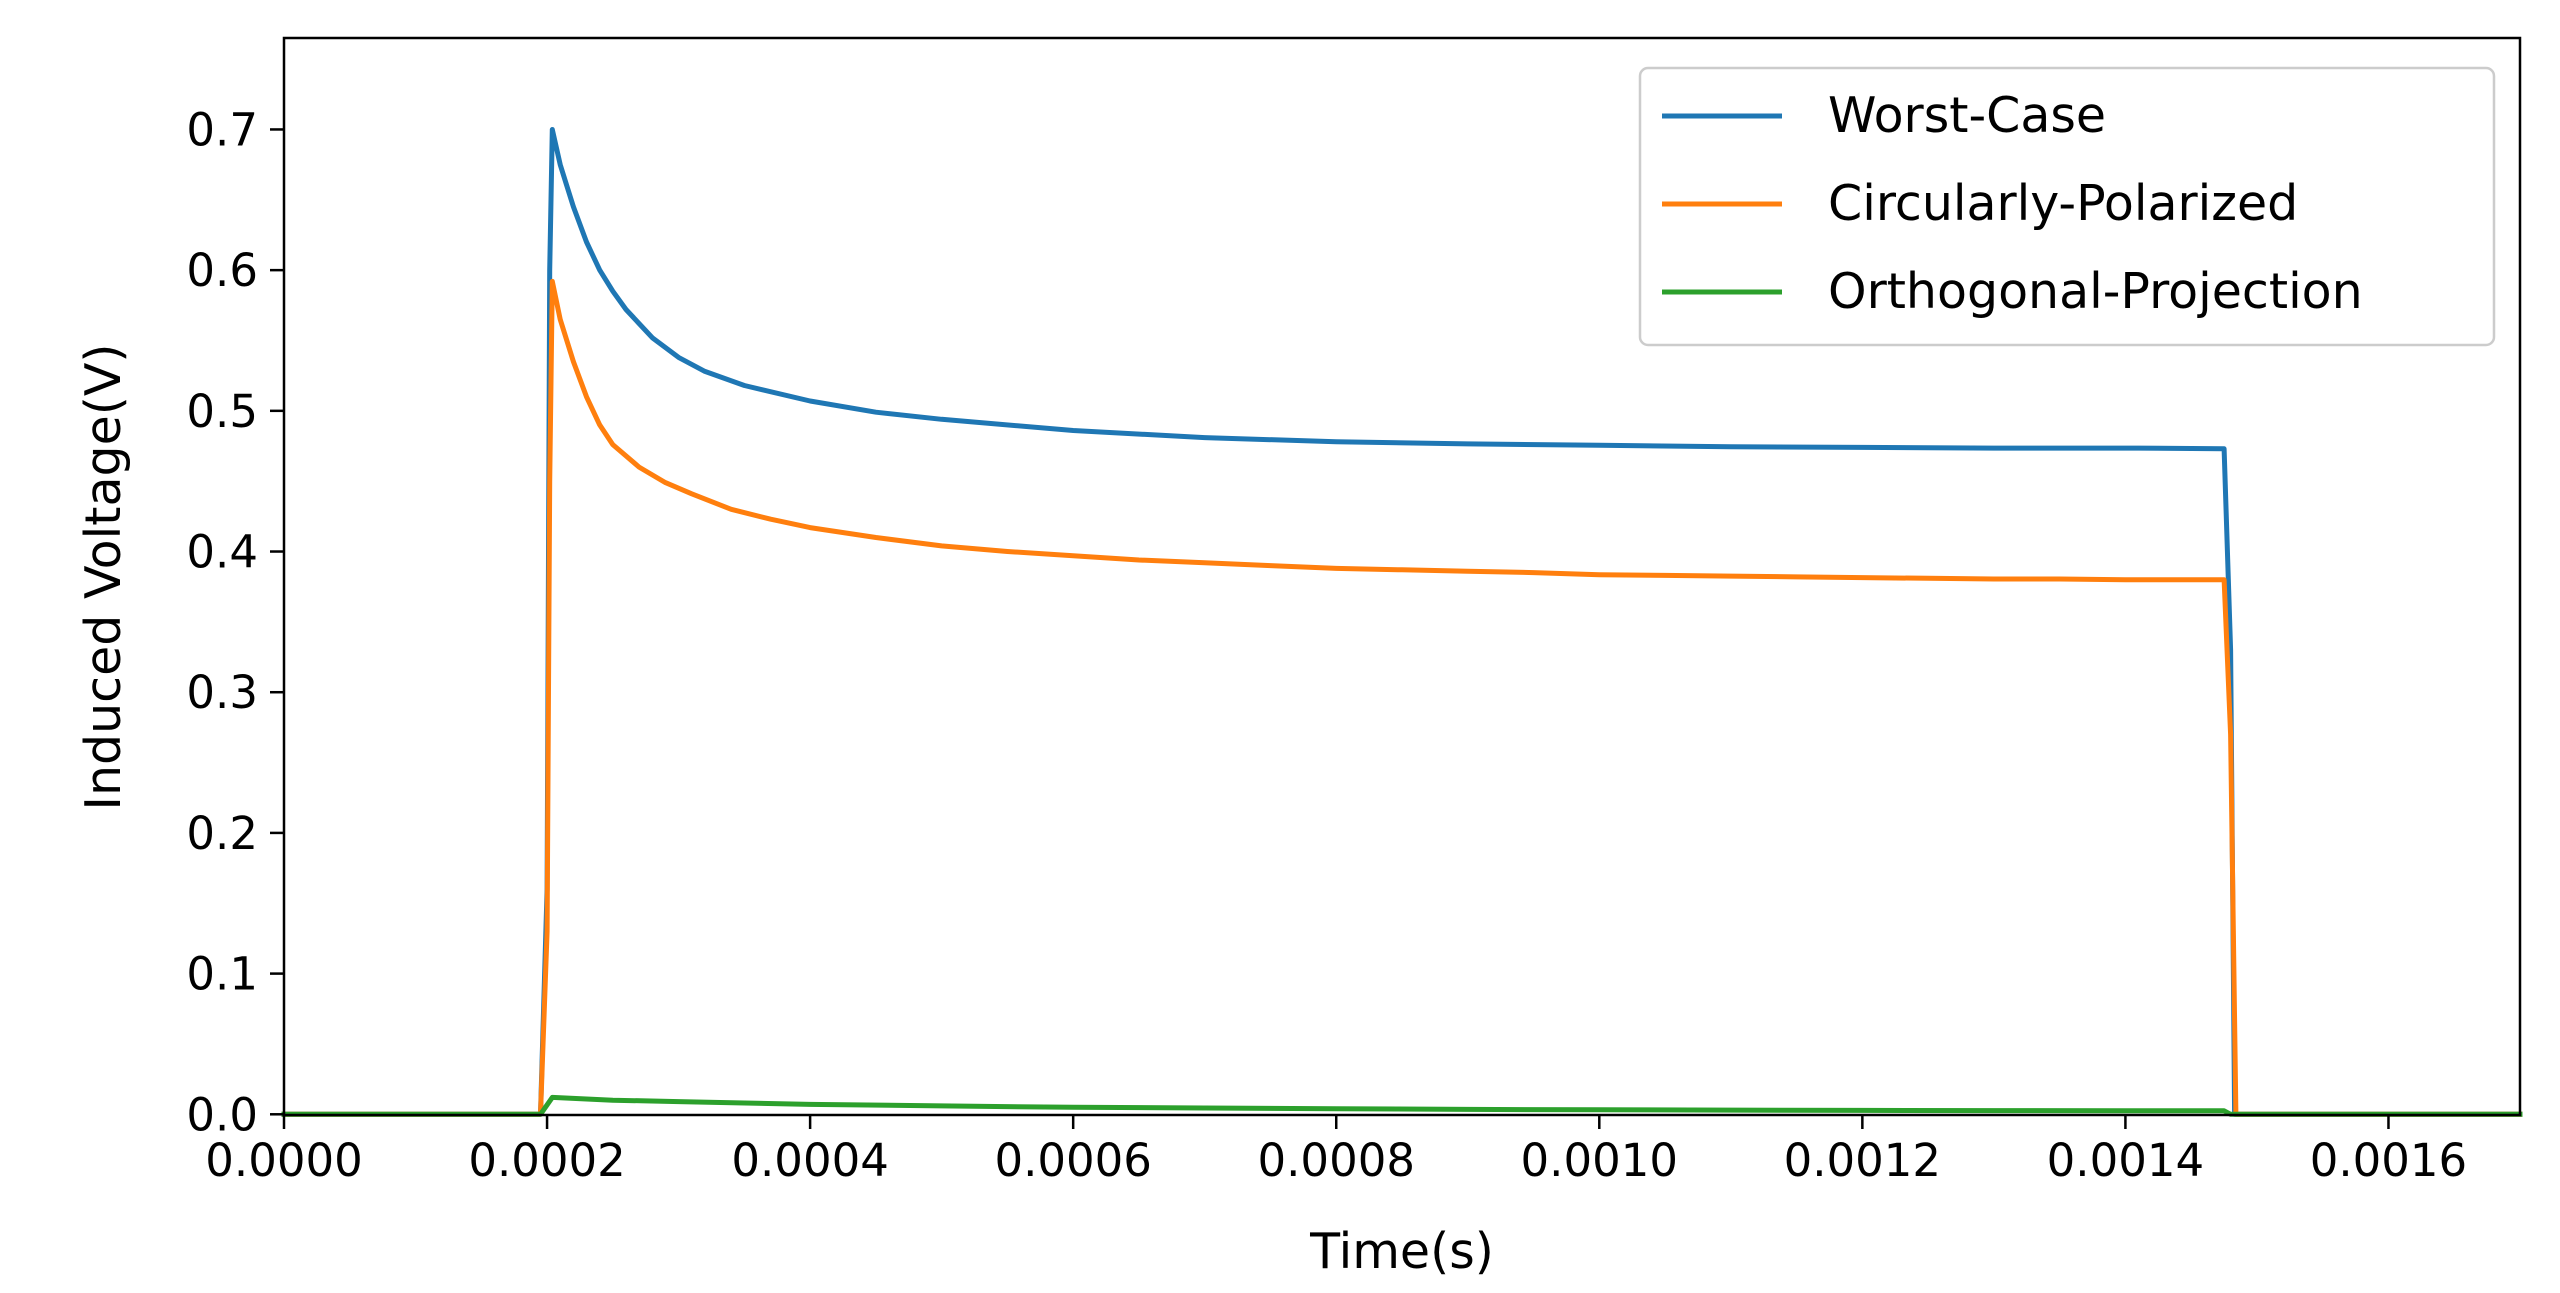  What do you see at coordinates (222, 552) in the screenshot?
I see `y-tick-label: 0.4` at bounding box center [222, 552].